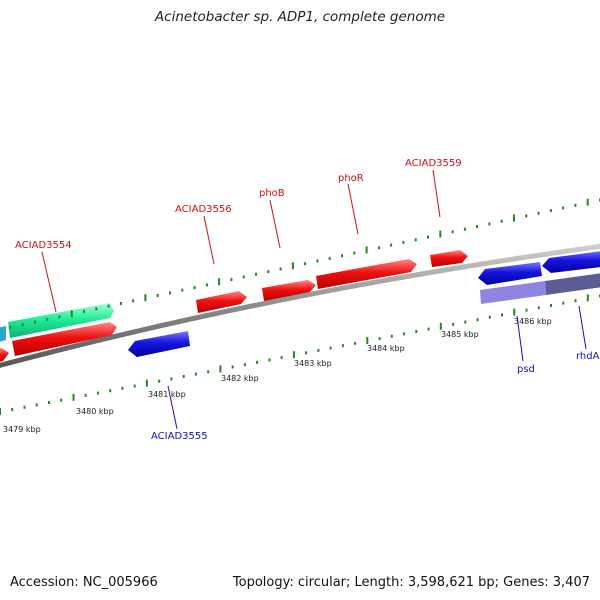 The height and width of the screenshot is (600, 600). I want to click on kbp-label: 3484 kbp, so click(386, 348).